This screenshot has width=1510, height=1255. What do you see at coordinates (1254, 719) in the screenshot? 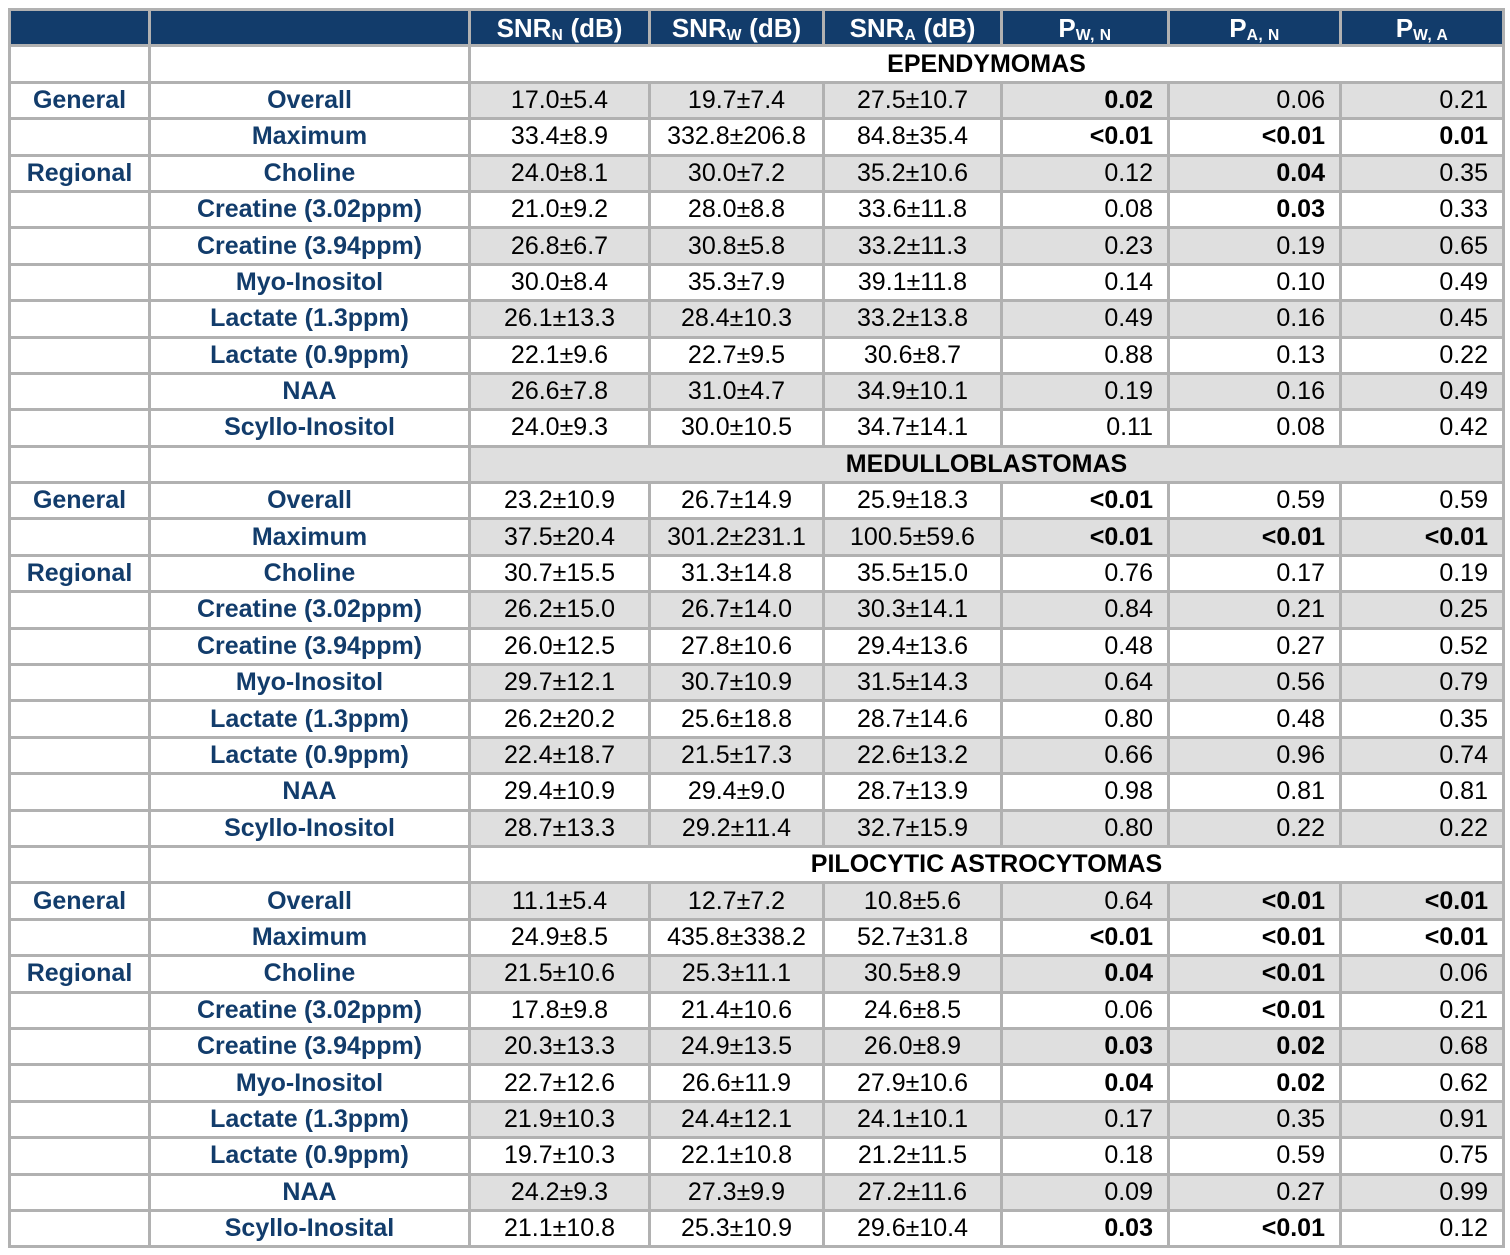
I see `p-an-cell: 0.48` at bounding box center [1254, 719].